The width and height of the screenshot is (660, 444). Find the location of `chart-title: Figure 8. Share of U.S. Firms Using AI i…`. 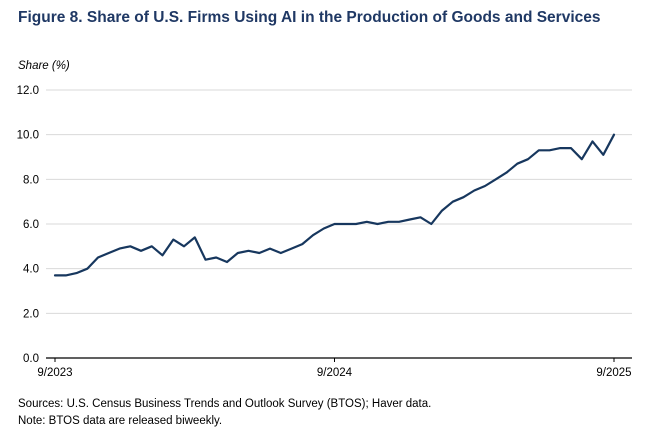

chart-title: Figure 8. Share of U.S. Firms Using AI i… is located at coordinates (309, 17).